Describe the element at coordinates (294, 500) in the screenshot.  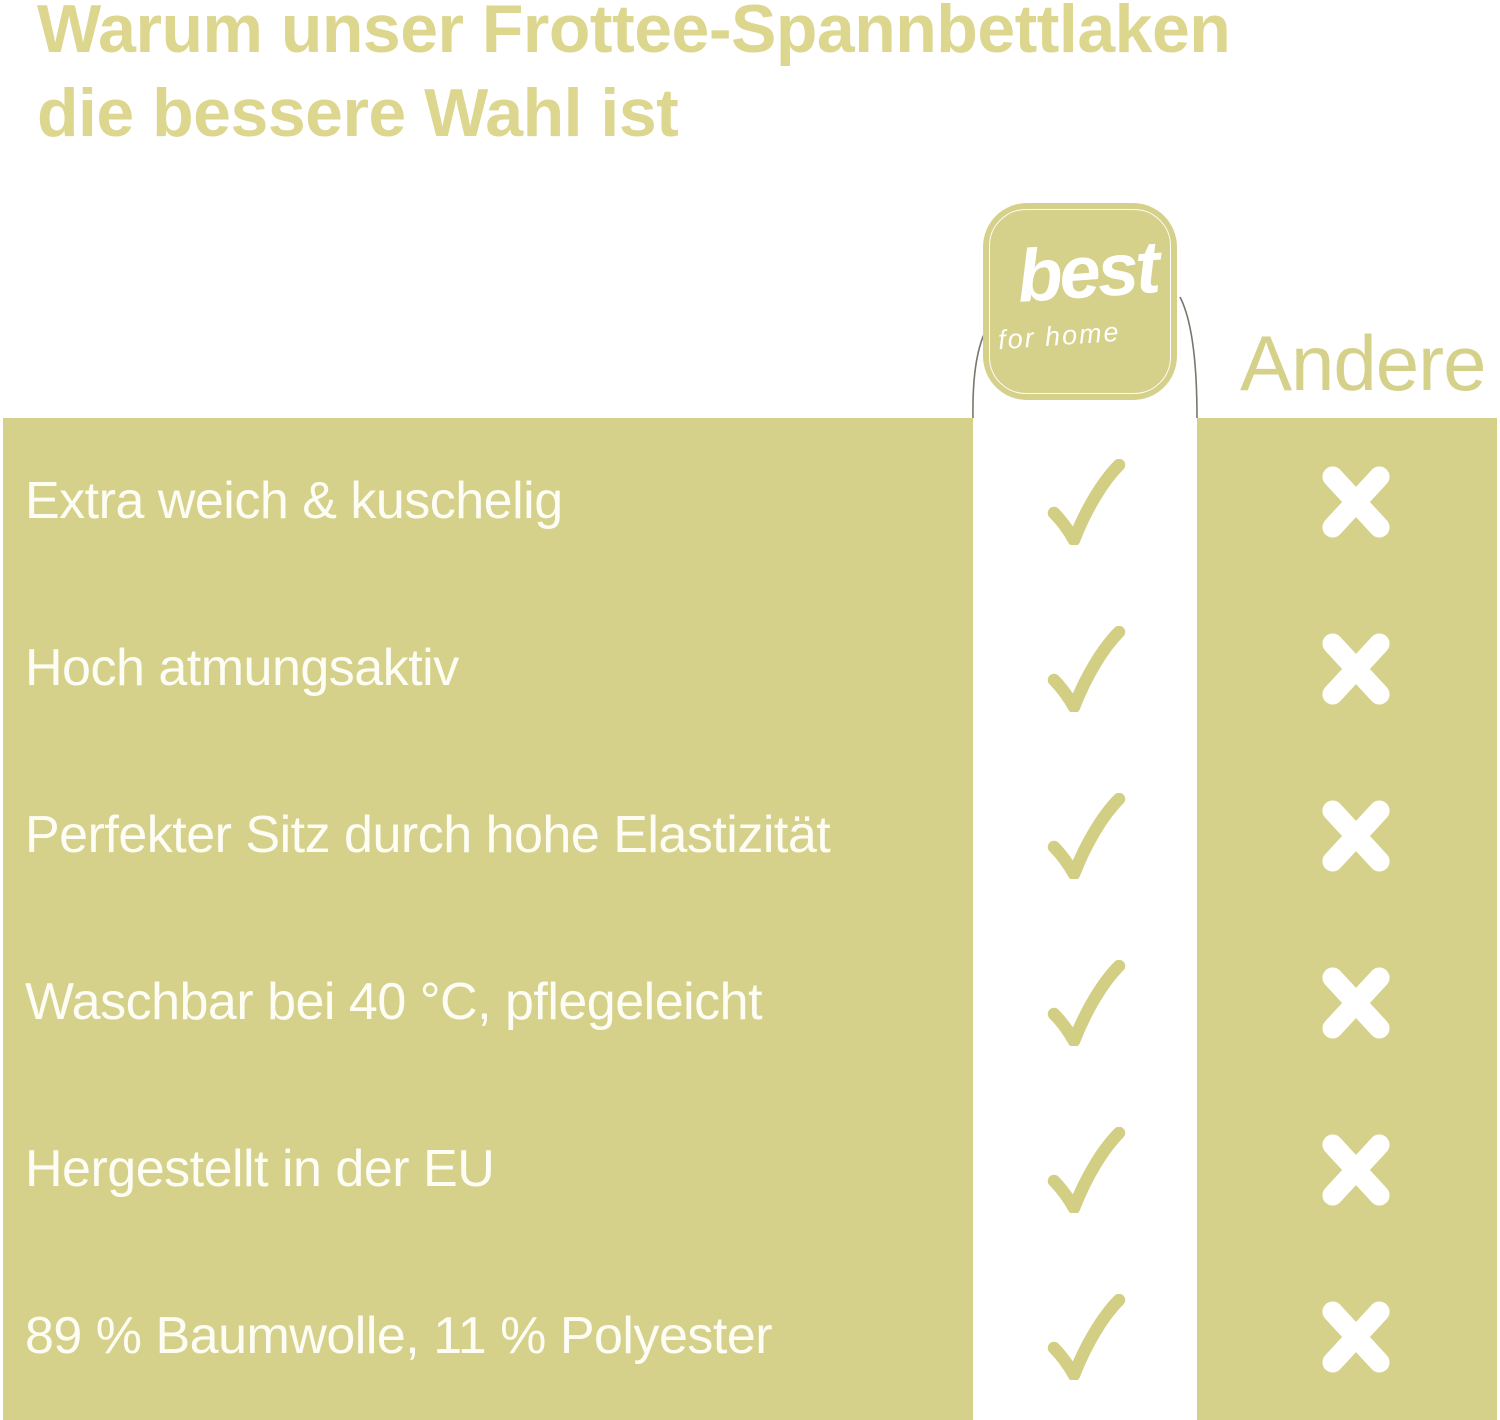
I see `feature-label: Extra weich & kuschelig` at that location.